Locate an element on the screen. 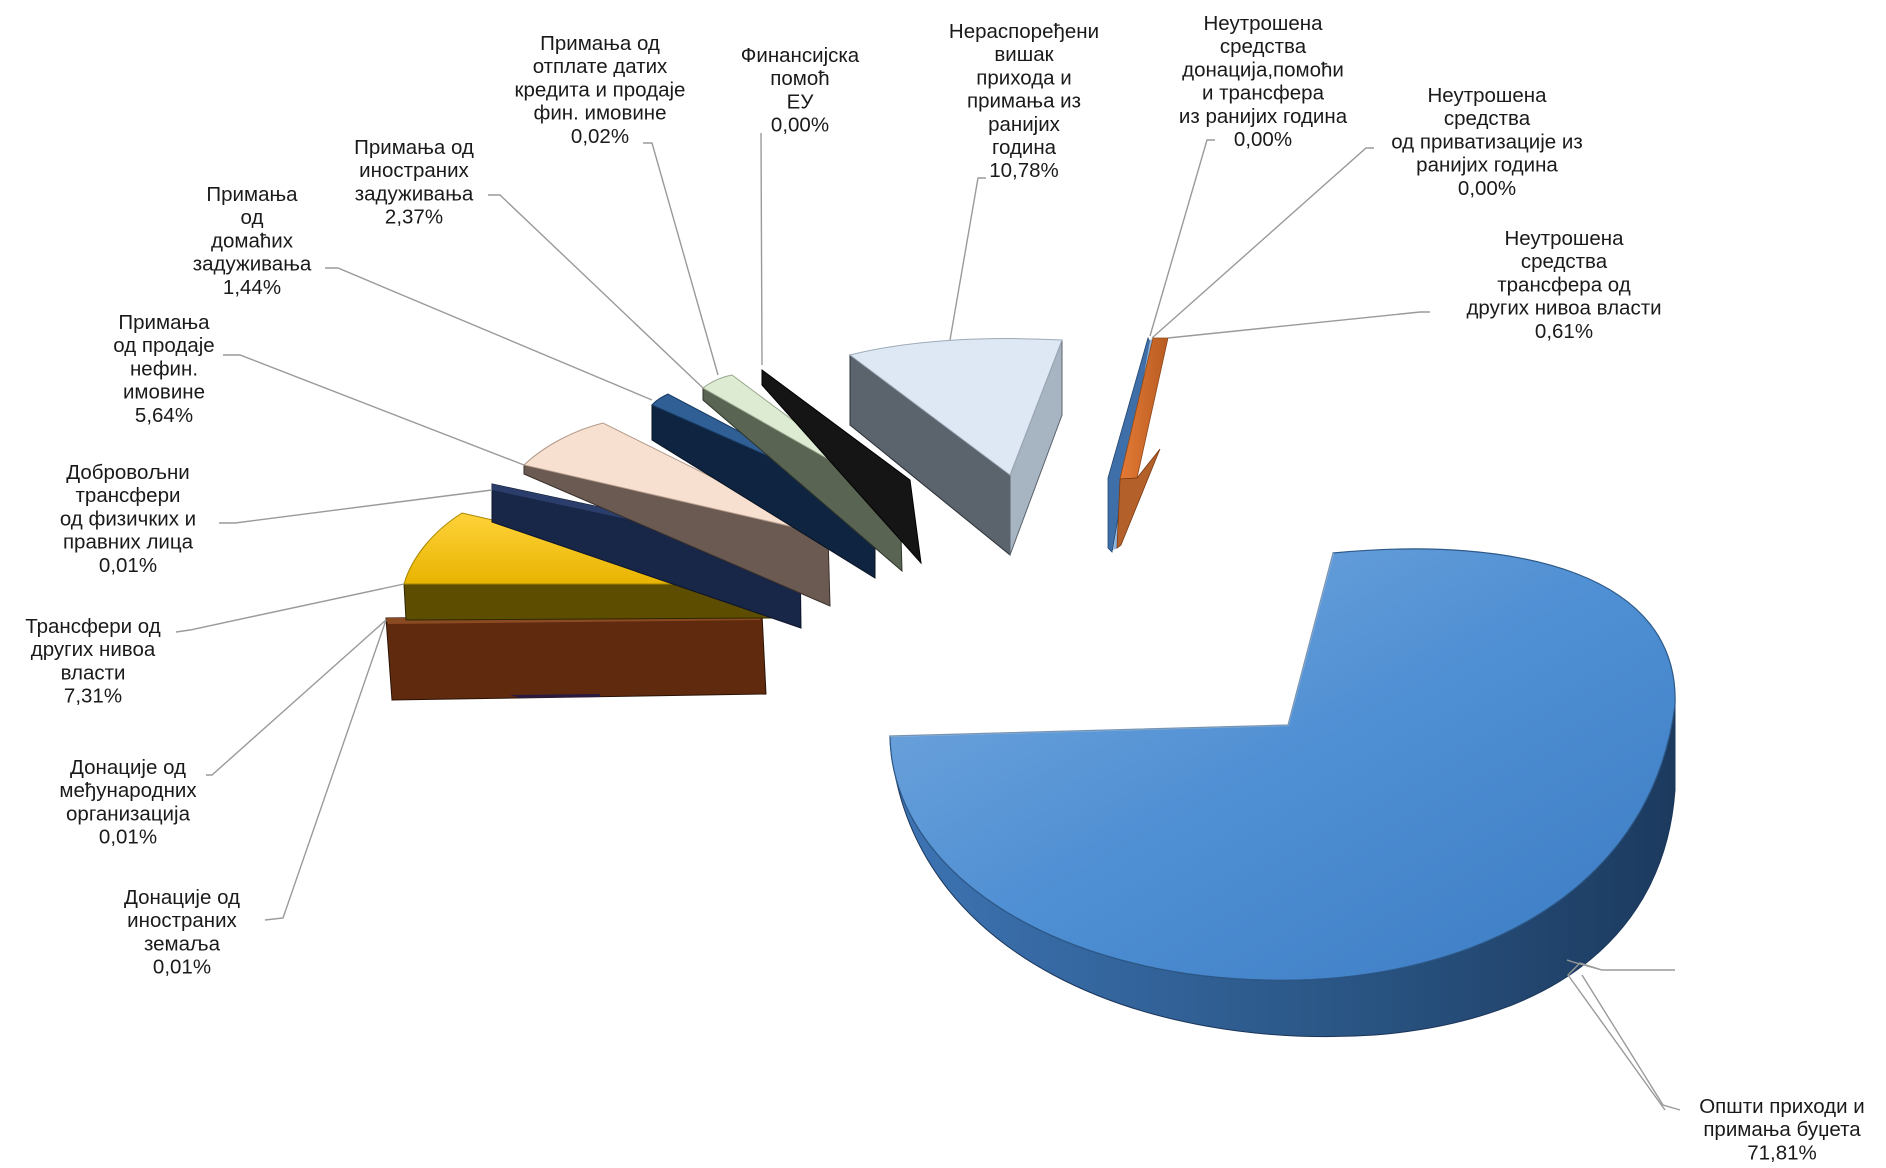  slice-neutrosena-transfera is located at coordinates (1142, 443).